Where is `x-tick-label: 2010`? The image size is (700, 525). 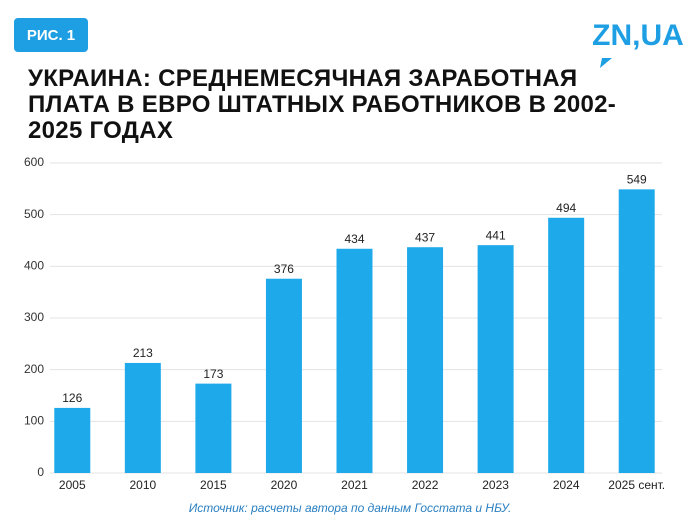
x-tick-label: 2010 is located at coordinates (142, 485).